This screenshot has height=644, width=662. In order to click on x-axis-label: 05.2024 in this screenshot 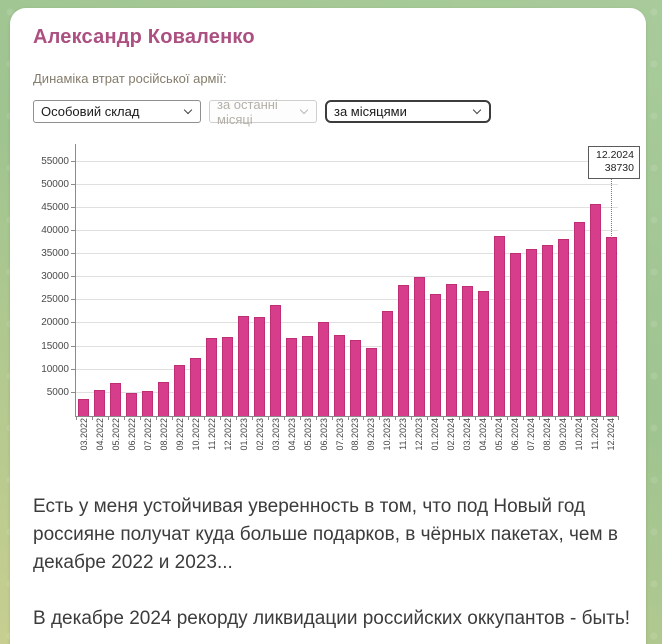, I will do `click(499, 434)`.